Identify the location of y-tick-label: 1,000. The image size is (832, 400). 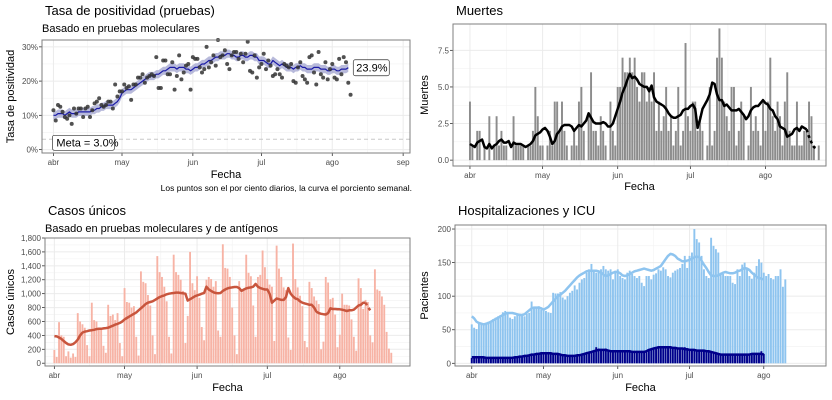
(31, 294).